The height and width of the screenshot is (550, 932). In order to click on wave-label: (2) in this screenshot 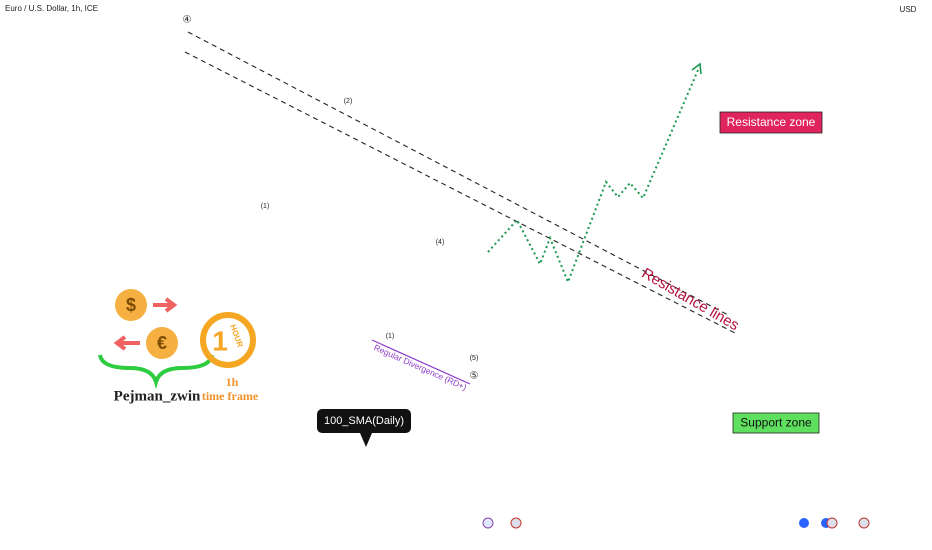, I will do `click(348, 101)`.